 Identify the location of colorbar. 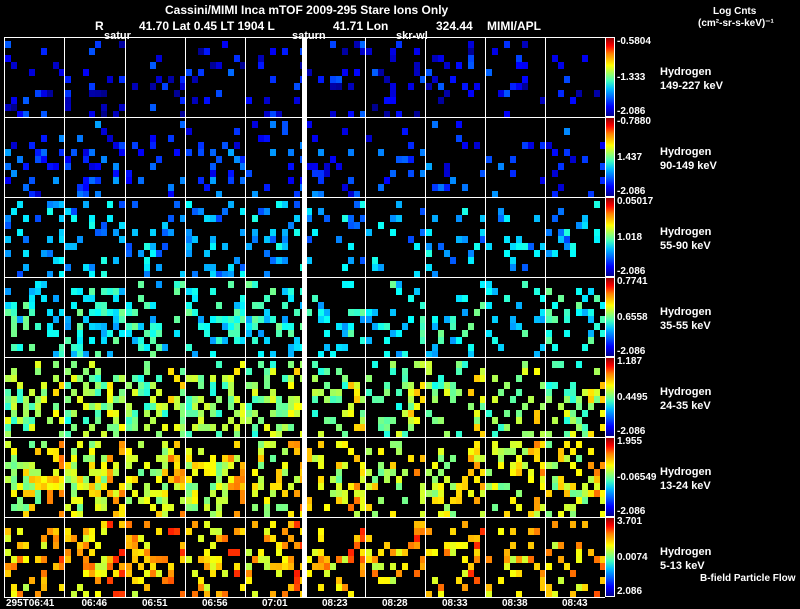
(610, 397).